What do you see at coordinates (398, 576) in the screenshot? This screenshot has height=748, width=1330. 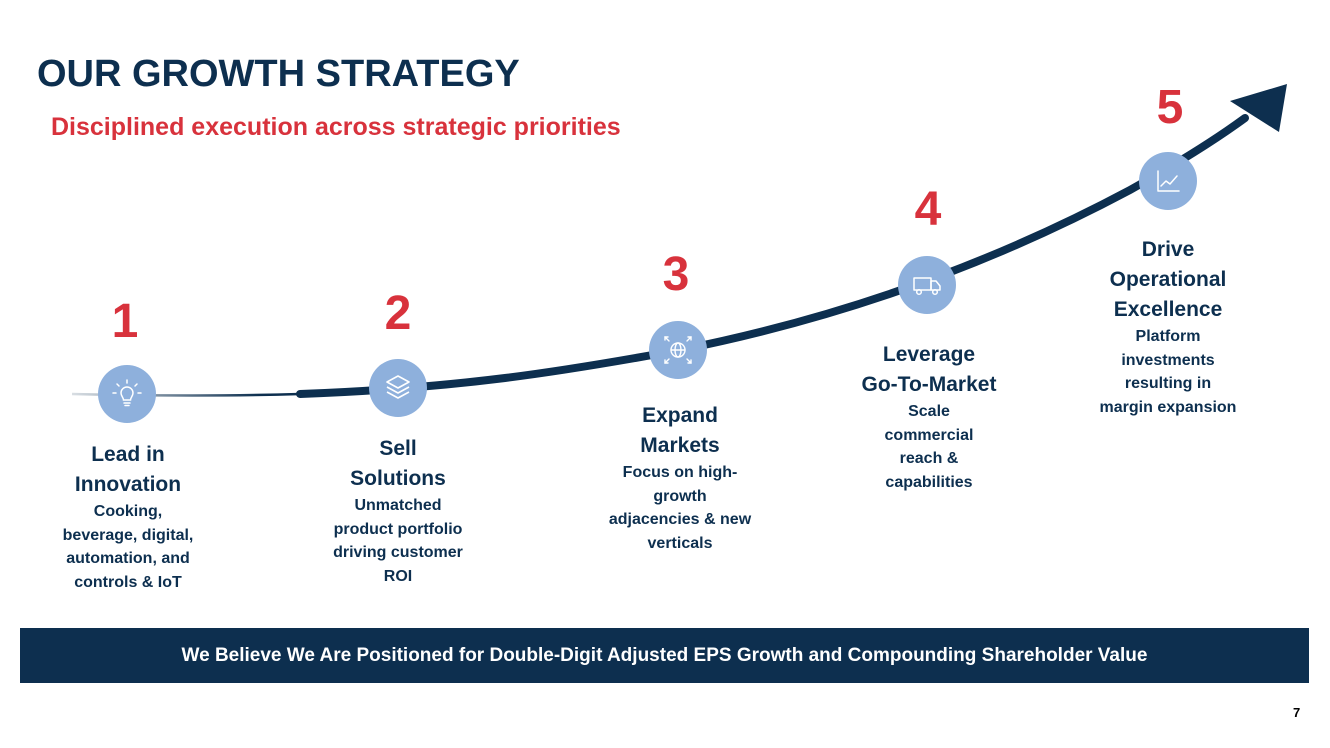 I see `step-2-desc-line-4: ROI` at bounding box center [398, 576].